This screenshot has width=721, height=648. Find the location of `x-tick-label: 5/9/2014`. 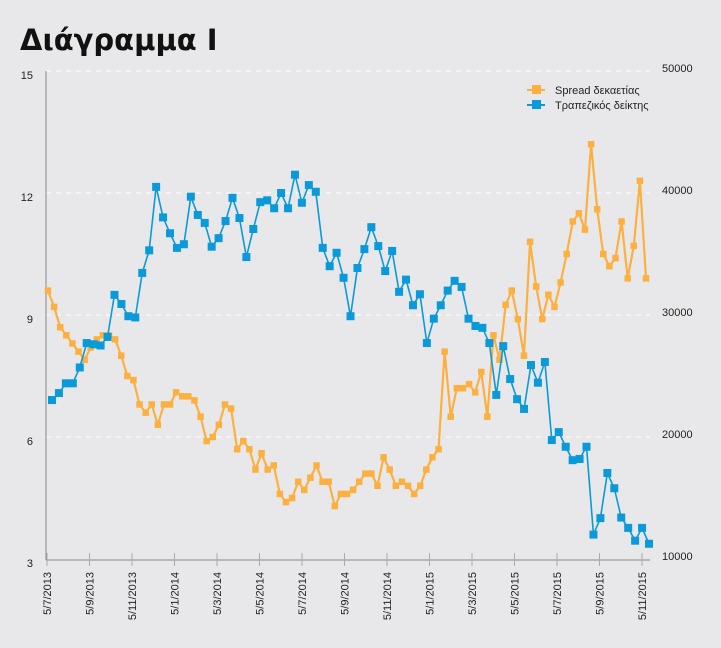

x-tick-label: 5/9/2014 is located at coordinates (346, 593).